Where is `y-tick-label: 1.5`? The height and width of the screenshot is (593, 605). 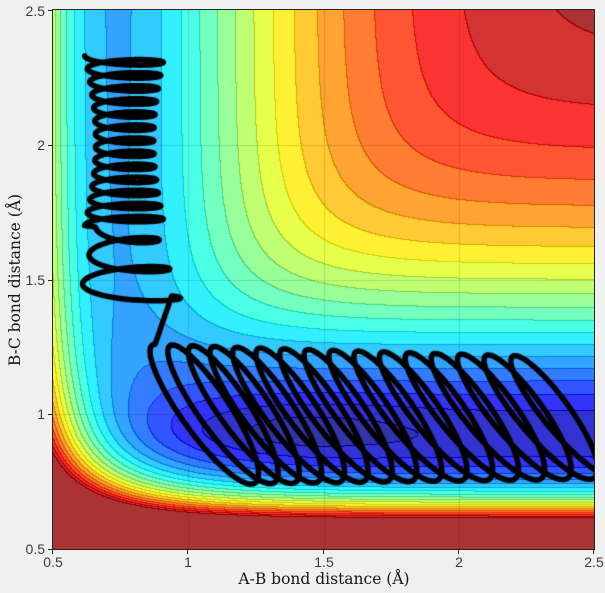 y-tick-label: 1.5 is located at coordinates (35, 280).